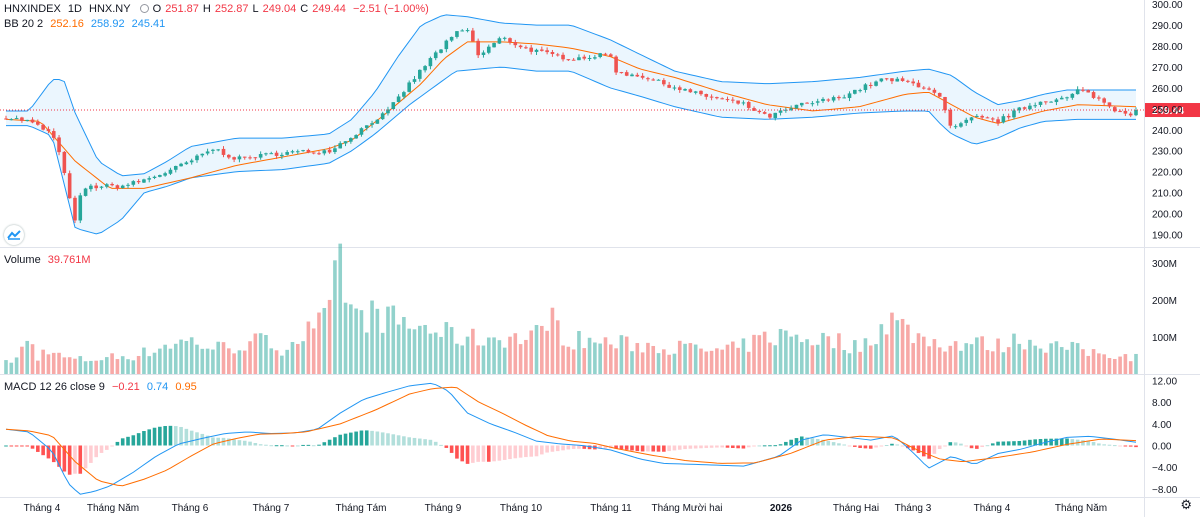 This screenshot has height=517, width=1200. What do you see at coordinates (329, 9) in the screenshot?
I see `close-value: 249.44` at bounding box center [329, 9].